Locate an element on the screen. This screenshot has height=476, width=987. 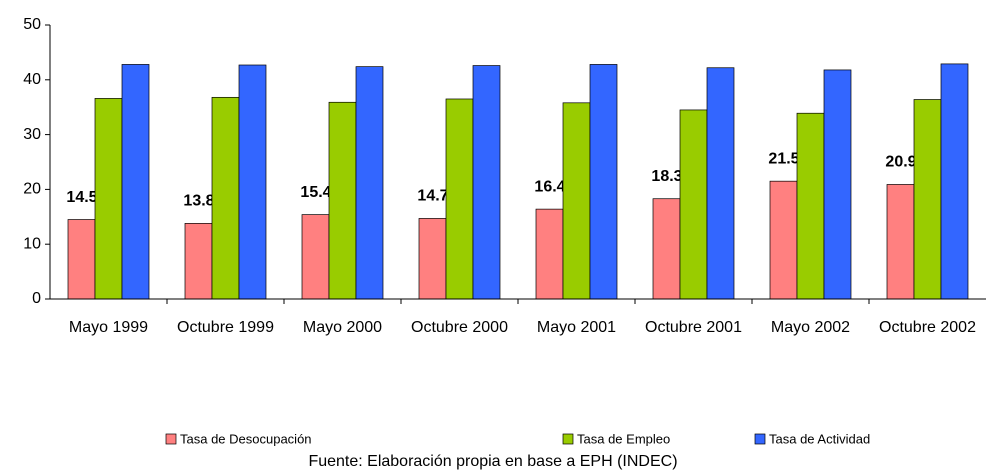
x-tick-label: Octubre 2000 is located at coordinates (459, 327).